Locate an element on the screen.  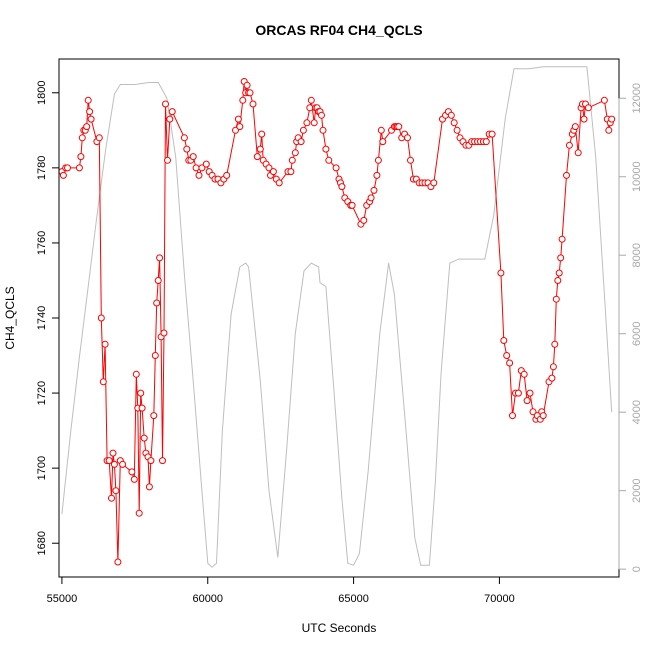
x-tick-label: 70000 is located at coordinates (499, 599).